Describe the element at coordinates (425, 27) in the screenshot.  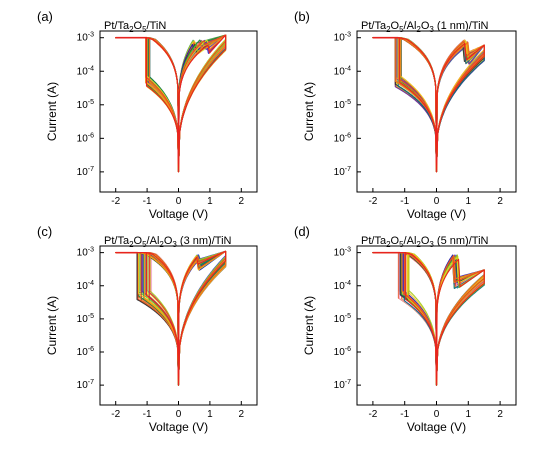
I see `panel-title: Pt/Ta2O5/Al2O3 (1 nm)/TiN` at that location.